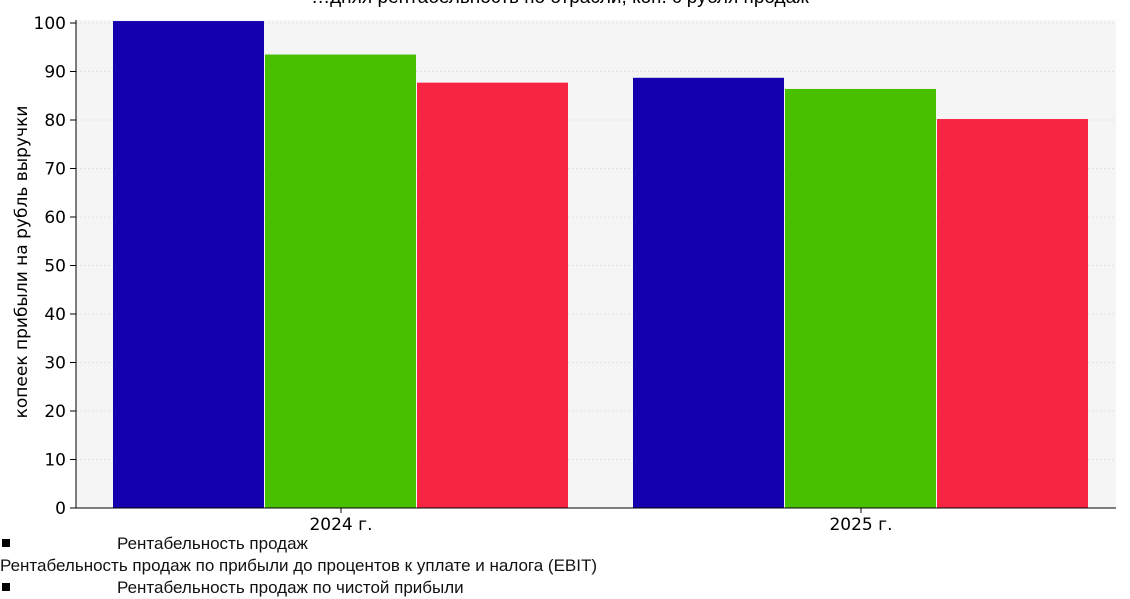  What do you see at coordinates (22, 262) in the screenshot?
I see `y-axis-label: копеек прибыли на рубль выручки` at bounding box center [22, 262].